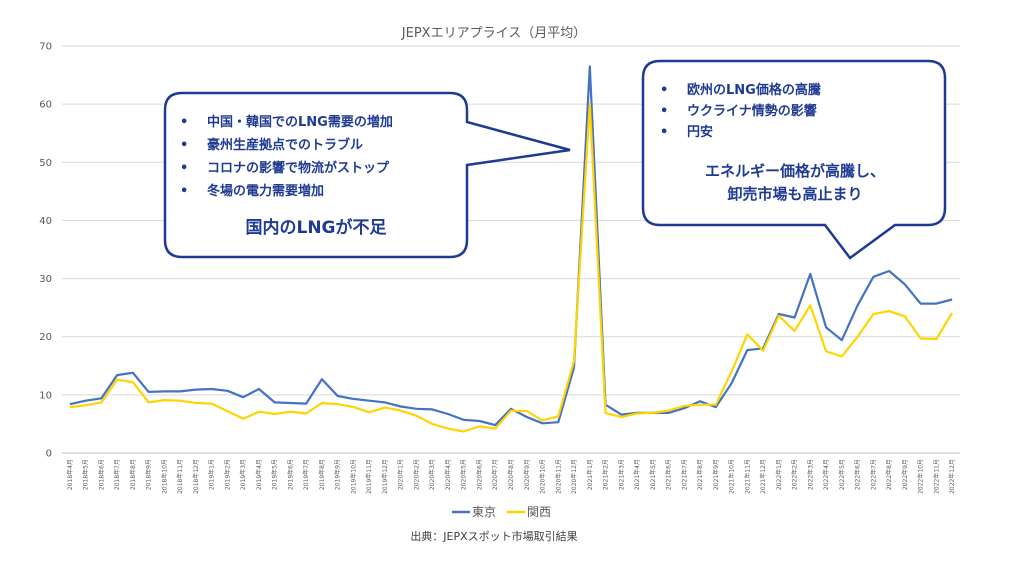 This screenshot has height=580, width=1024. Describe the element at coordinates (243, 474) in the screenshot. I see `x-tick-label: 2019年3月` at that location.